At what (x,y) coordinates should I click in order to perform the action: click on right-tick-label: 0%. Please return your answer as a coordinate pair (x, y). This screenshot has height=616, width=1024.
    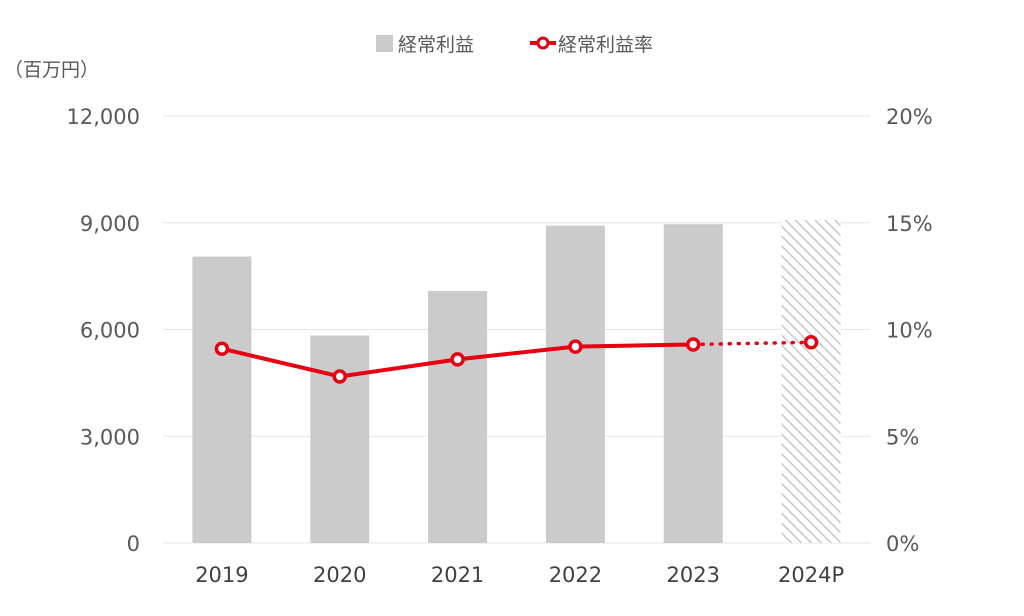
    Looking at the image, I should click on (902, 544).